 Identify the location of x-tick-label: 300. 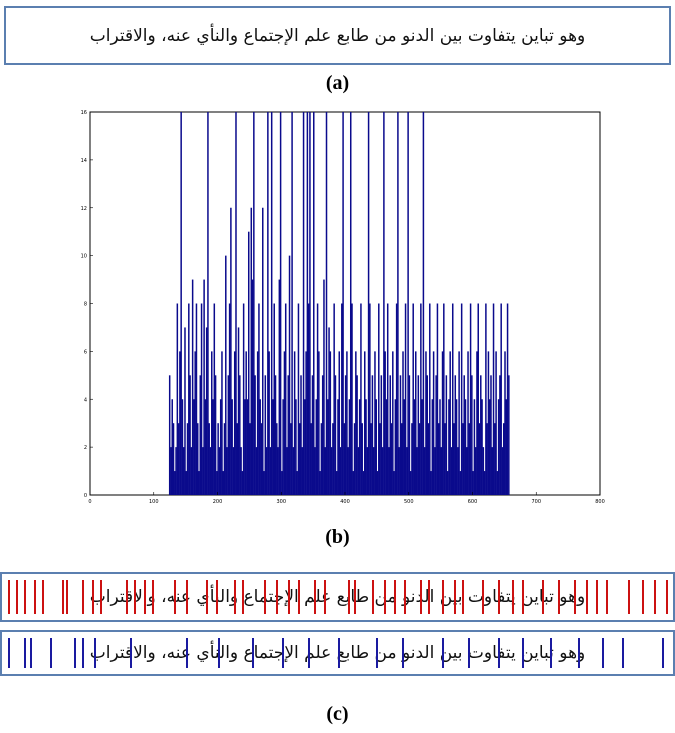
(281, 502).